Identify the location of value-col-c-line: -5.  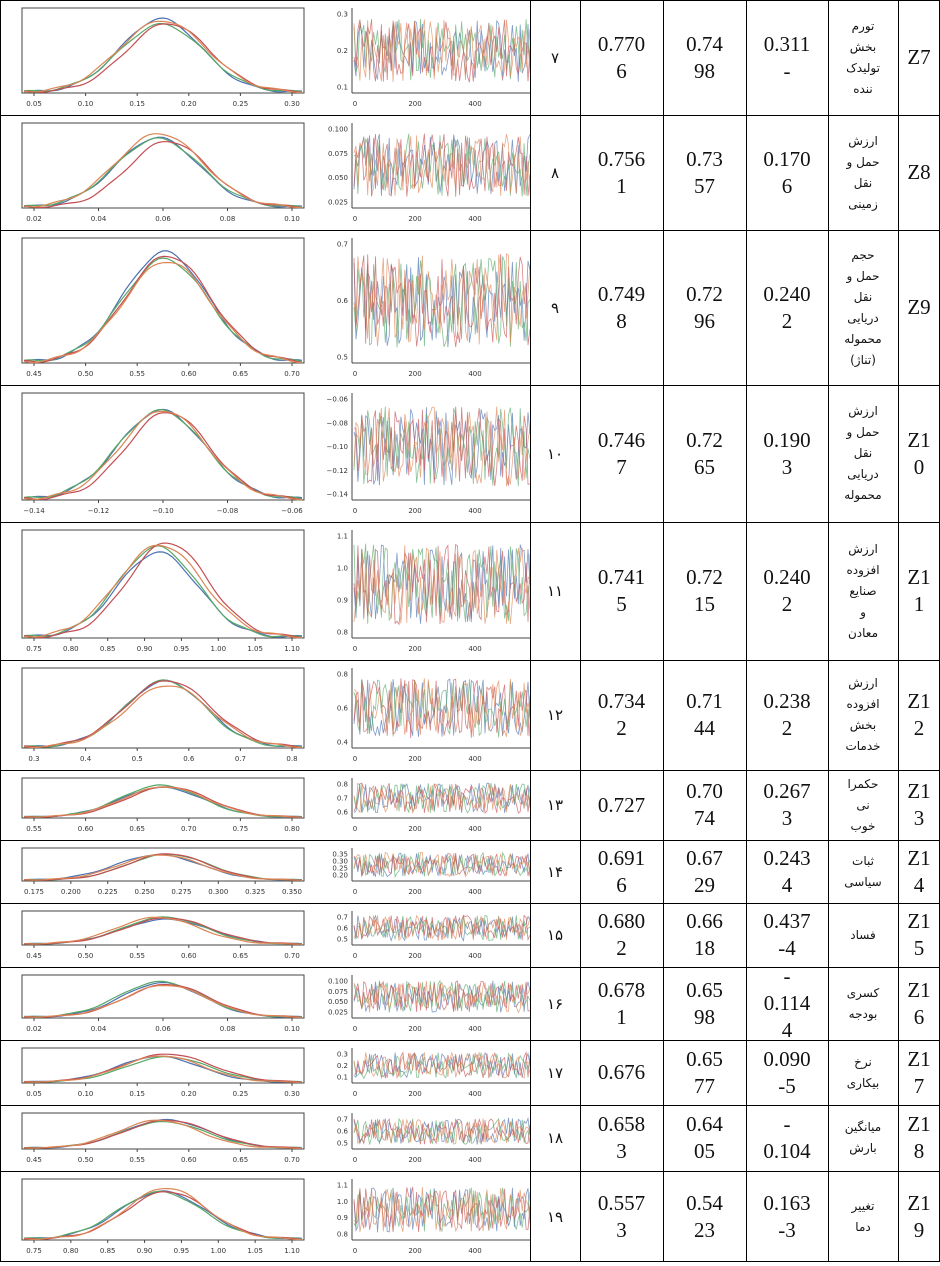
(787, 1086).